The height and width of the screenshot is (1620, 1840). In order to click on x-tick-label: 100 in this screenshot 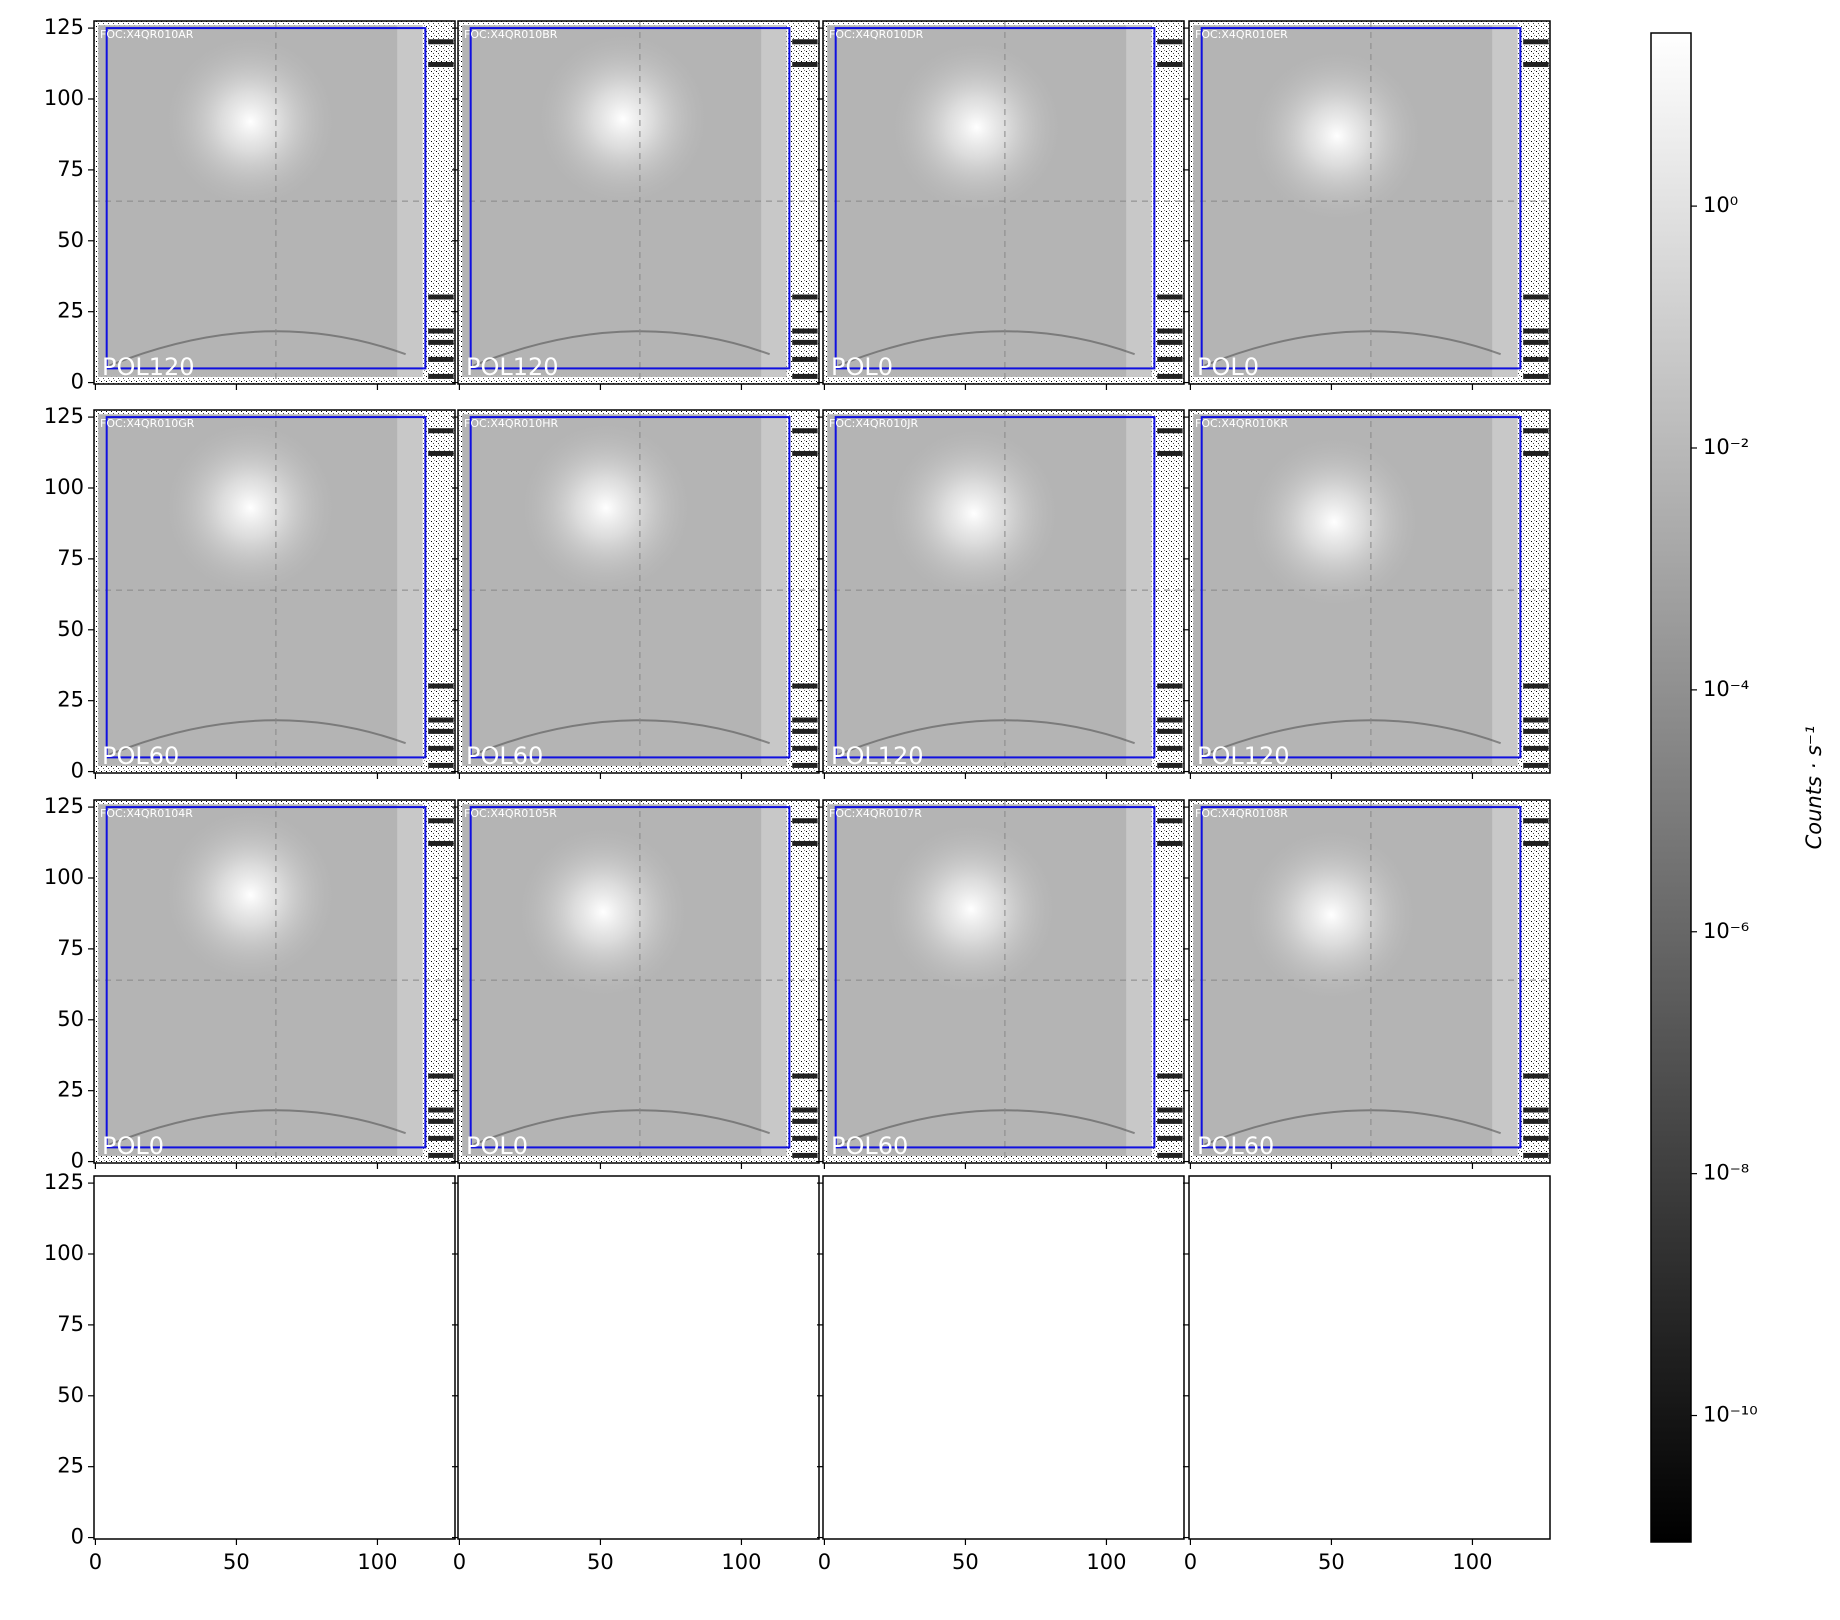, I will do `click(741, 1562)`.